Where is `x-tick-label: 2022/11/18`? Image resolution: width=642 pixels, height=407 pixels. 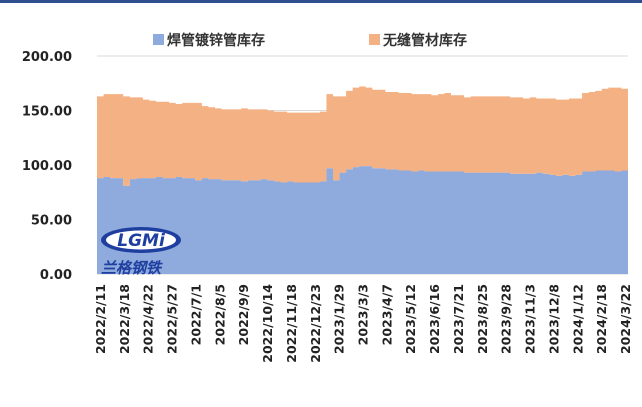
x-tick-label: 2022/11/18 is located at coordinates (291, 323).